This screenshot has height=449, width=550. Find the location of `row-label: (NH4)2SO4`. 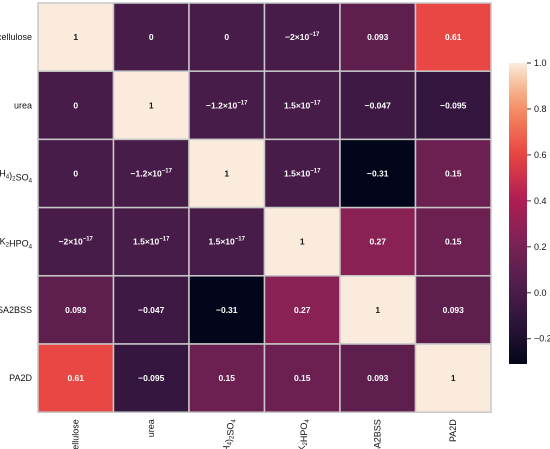

row-label: (NH4)2SO4 is located at coordinates (16, 177).